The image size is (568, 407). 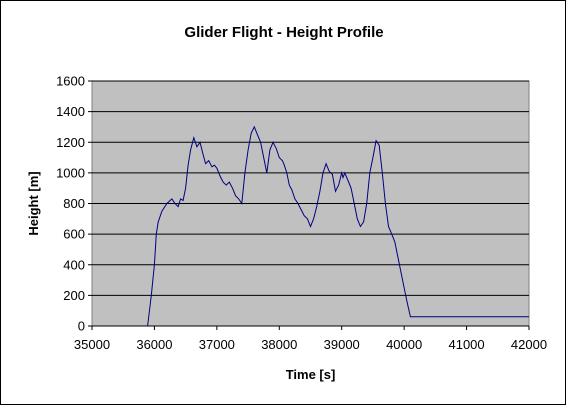 What do you see at coordinates (342, 344) in the screenshot?
I see `x-tick-label: 39000` at bounding box center [342, 344].